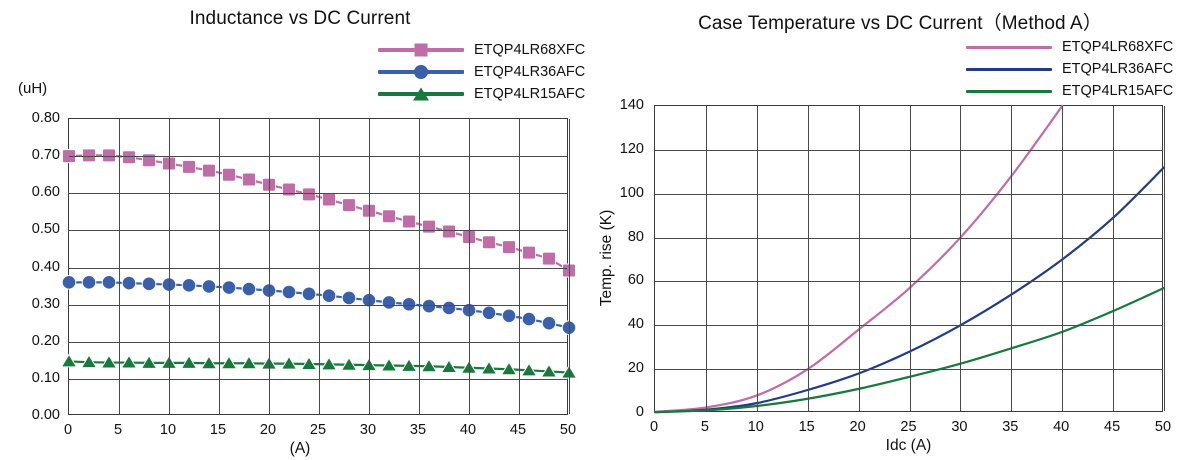 The width and height of the screenshot is (1200, 460). Describe the element at coordinates (421, 72) in the screenshot. I see `legend-swatch-circle` at that location.